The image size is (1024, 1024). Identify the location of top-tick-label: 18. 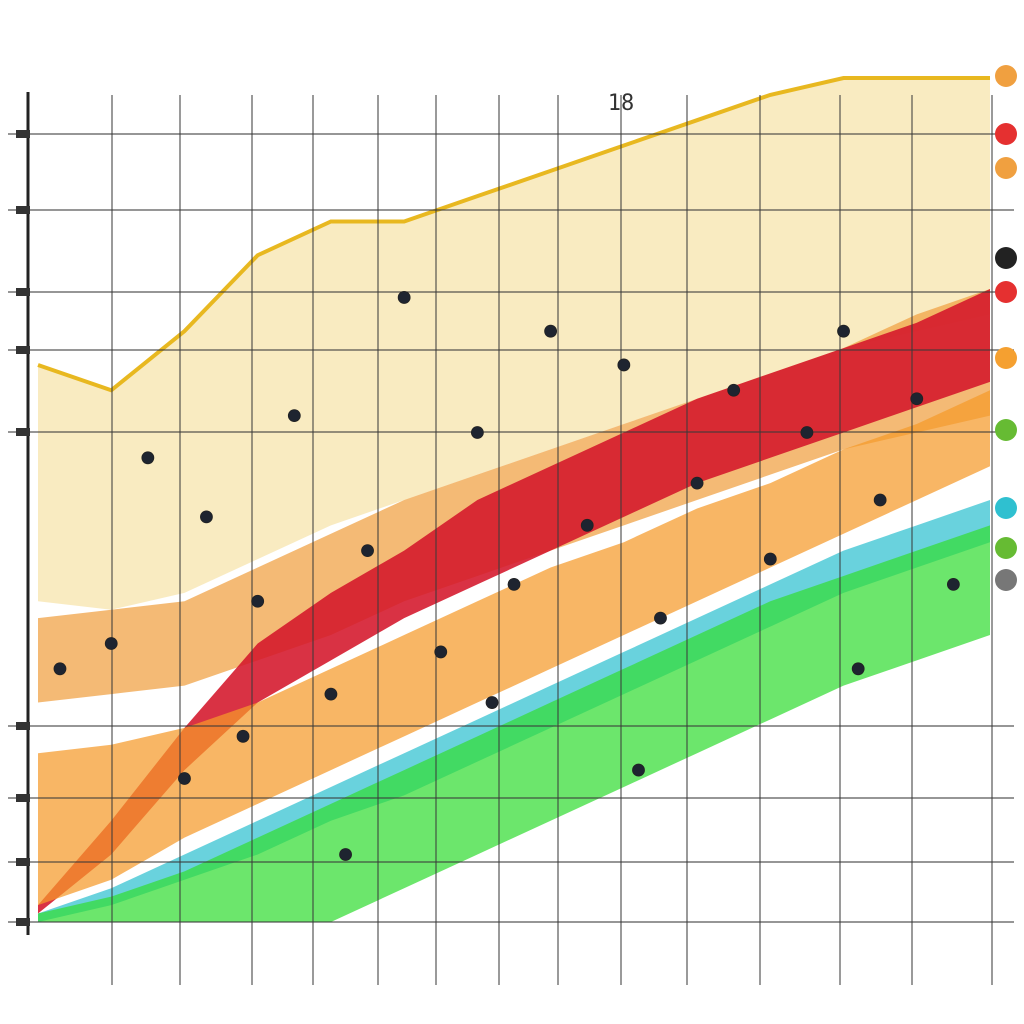
(621, 103).